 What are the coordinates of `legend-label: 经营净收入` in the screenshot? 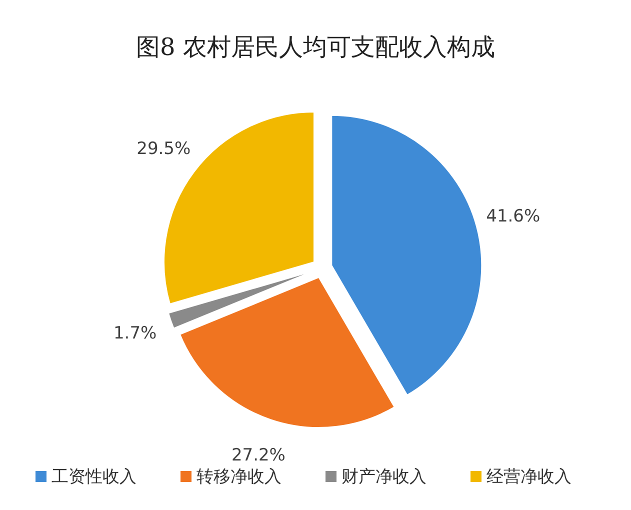 It's located at (529, 477).